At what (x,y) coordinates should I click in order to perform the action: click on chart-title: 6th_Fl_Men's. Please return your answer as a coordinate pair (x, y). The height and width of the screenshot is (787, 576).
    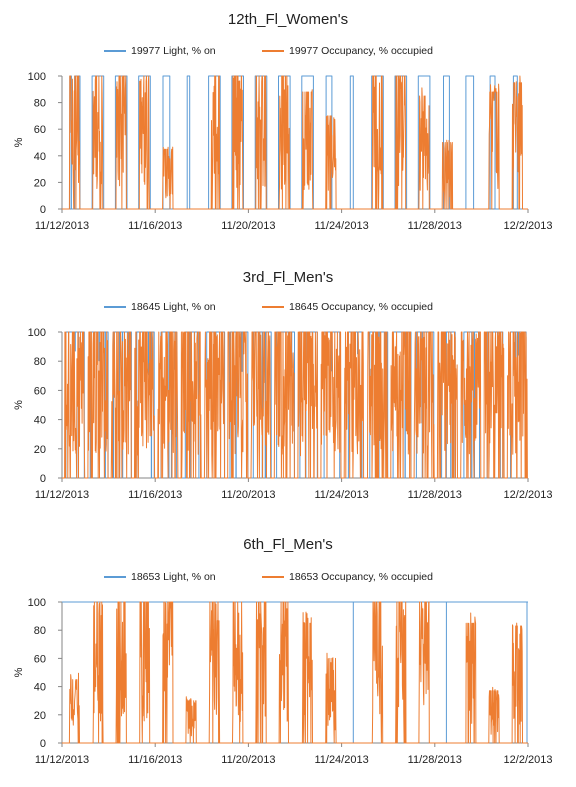
    Looking at the image, I should click on (288, 544).